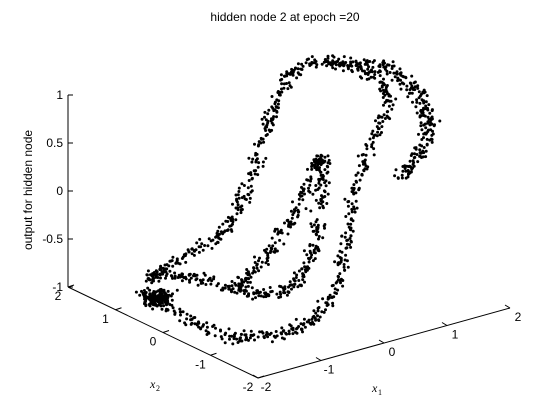  What do you see at coordinates (266, 387) in the screenshot?
I see `x1-tick-label: -2` at bounding box center [266, 387].